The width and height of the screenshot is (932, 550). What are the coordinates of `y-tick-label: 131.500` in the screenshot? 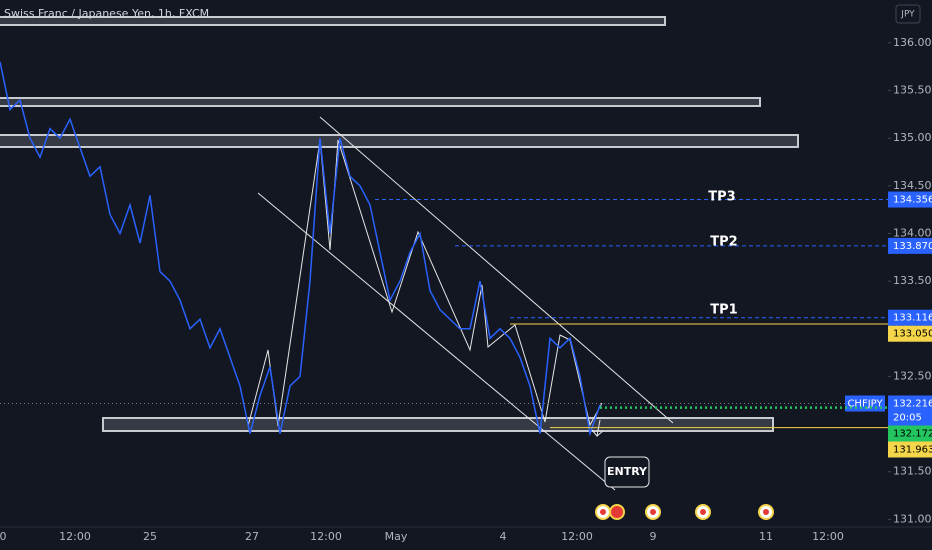 It's located at (912, 471).